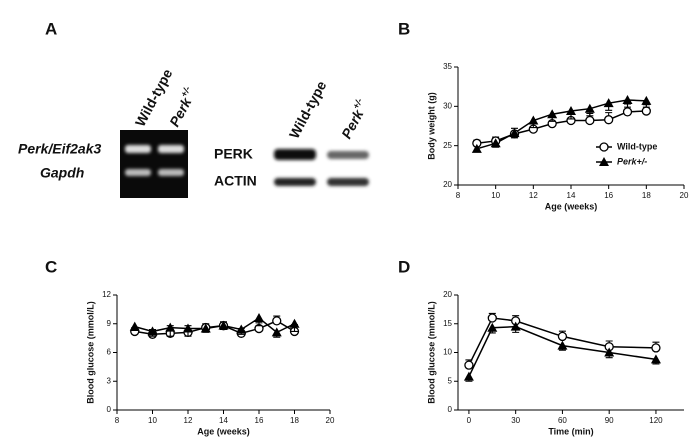 The image size is (699, 442). What do you see at coordinates (59, 149) in the screenshot?
I see `row-label: Perk/Eif2ak3` at bounding box center [59, 149].